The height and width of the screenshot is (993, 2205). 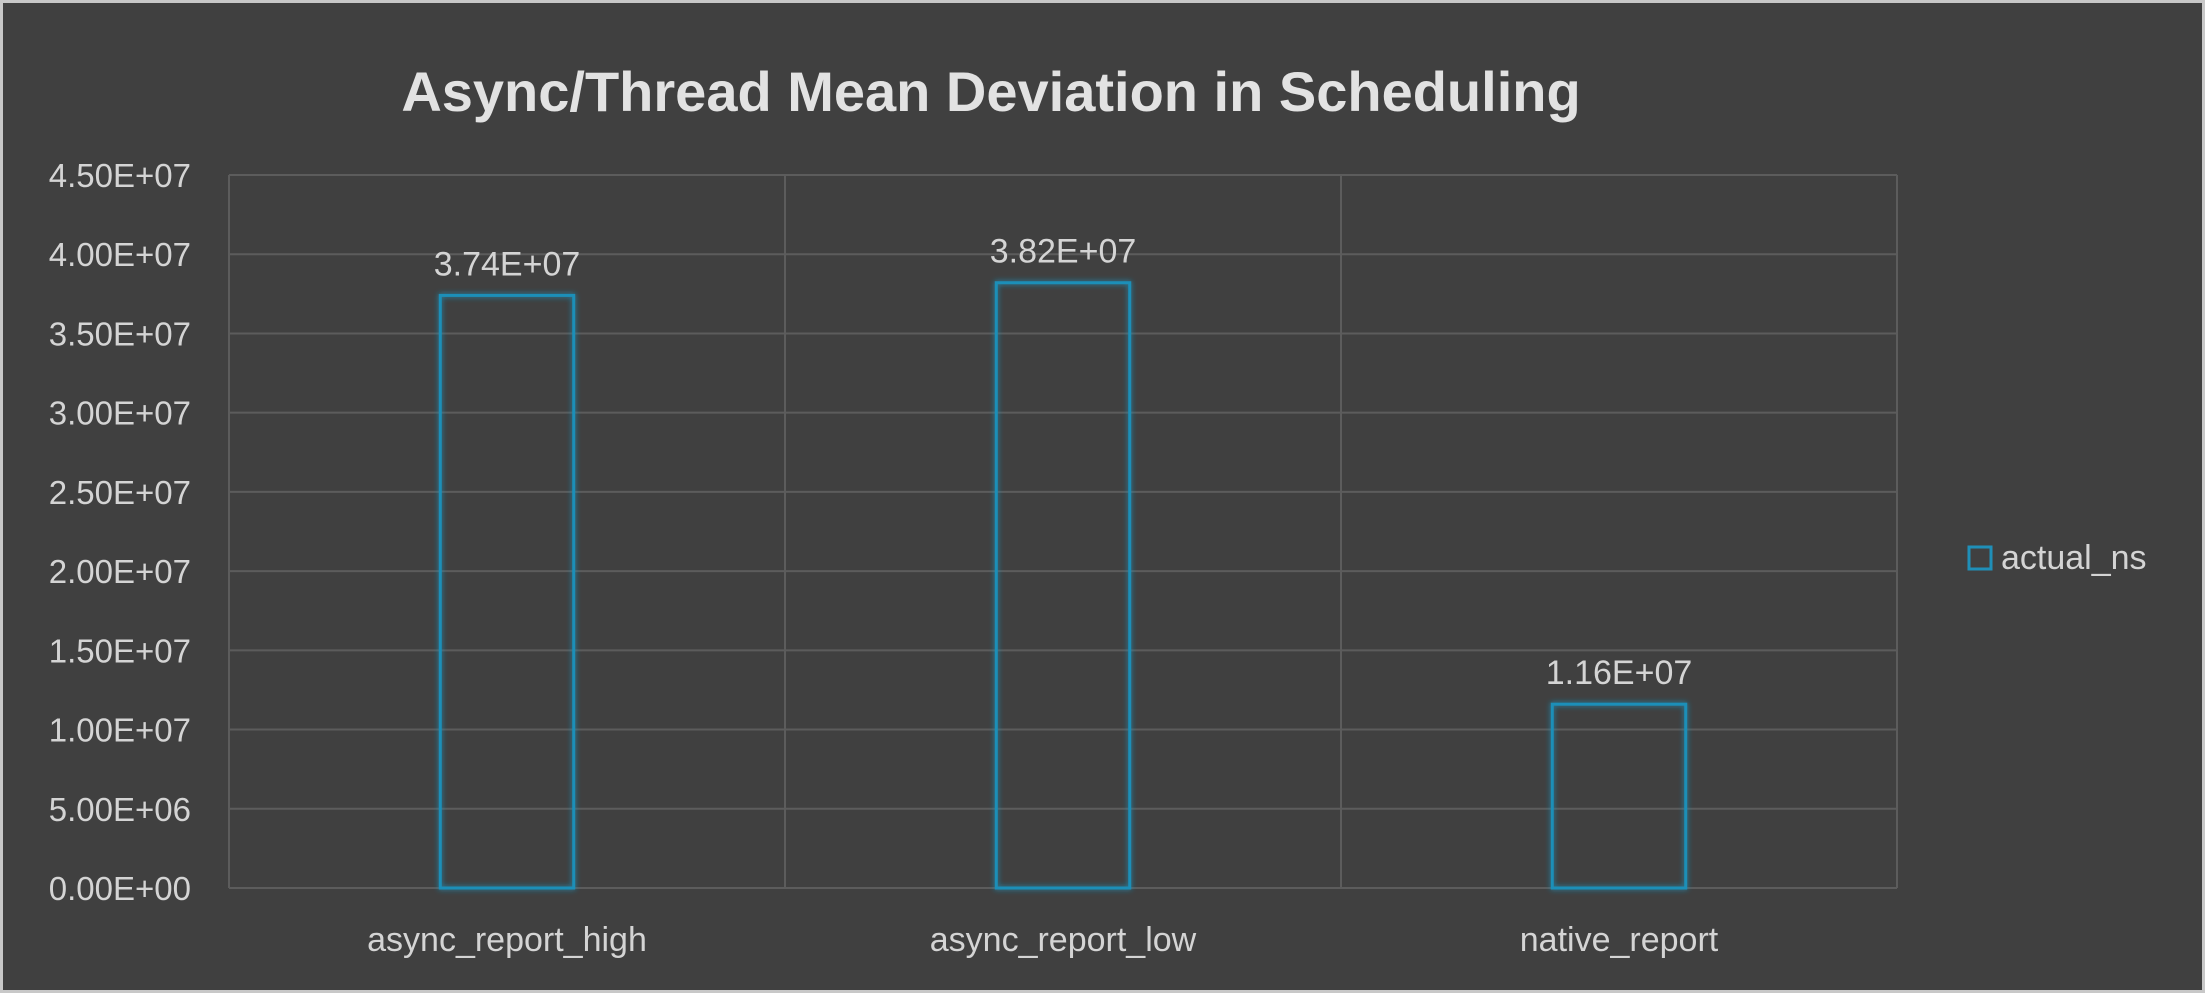 I want to click on y-tick-label: 5.00E+06, so click(x=120, y=809).